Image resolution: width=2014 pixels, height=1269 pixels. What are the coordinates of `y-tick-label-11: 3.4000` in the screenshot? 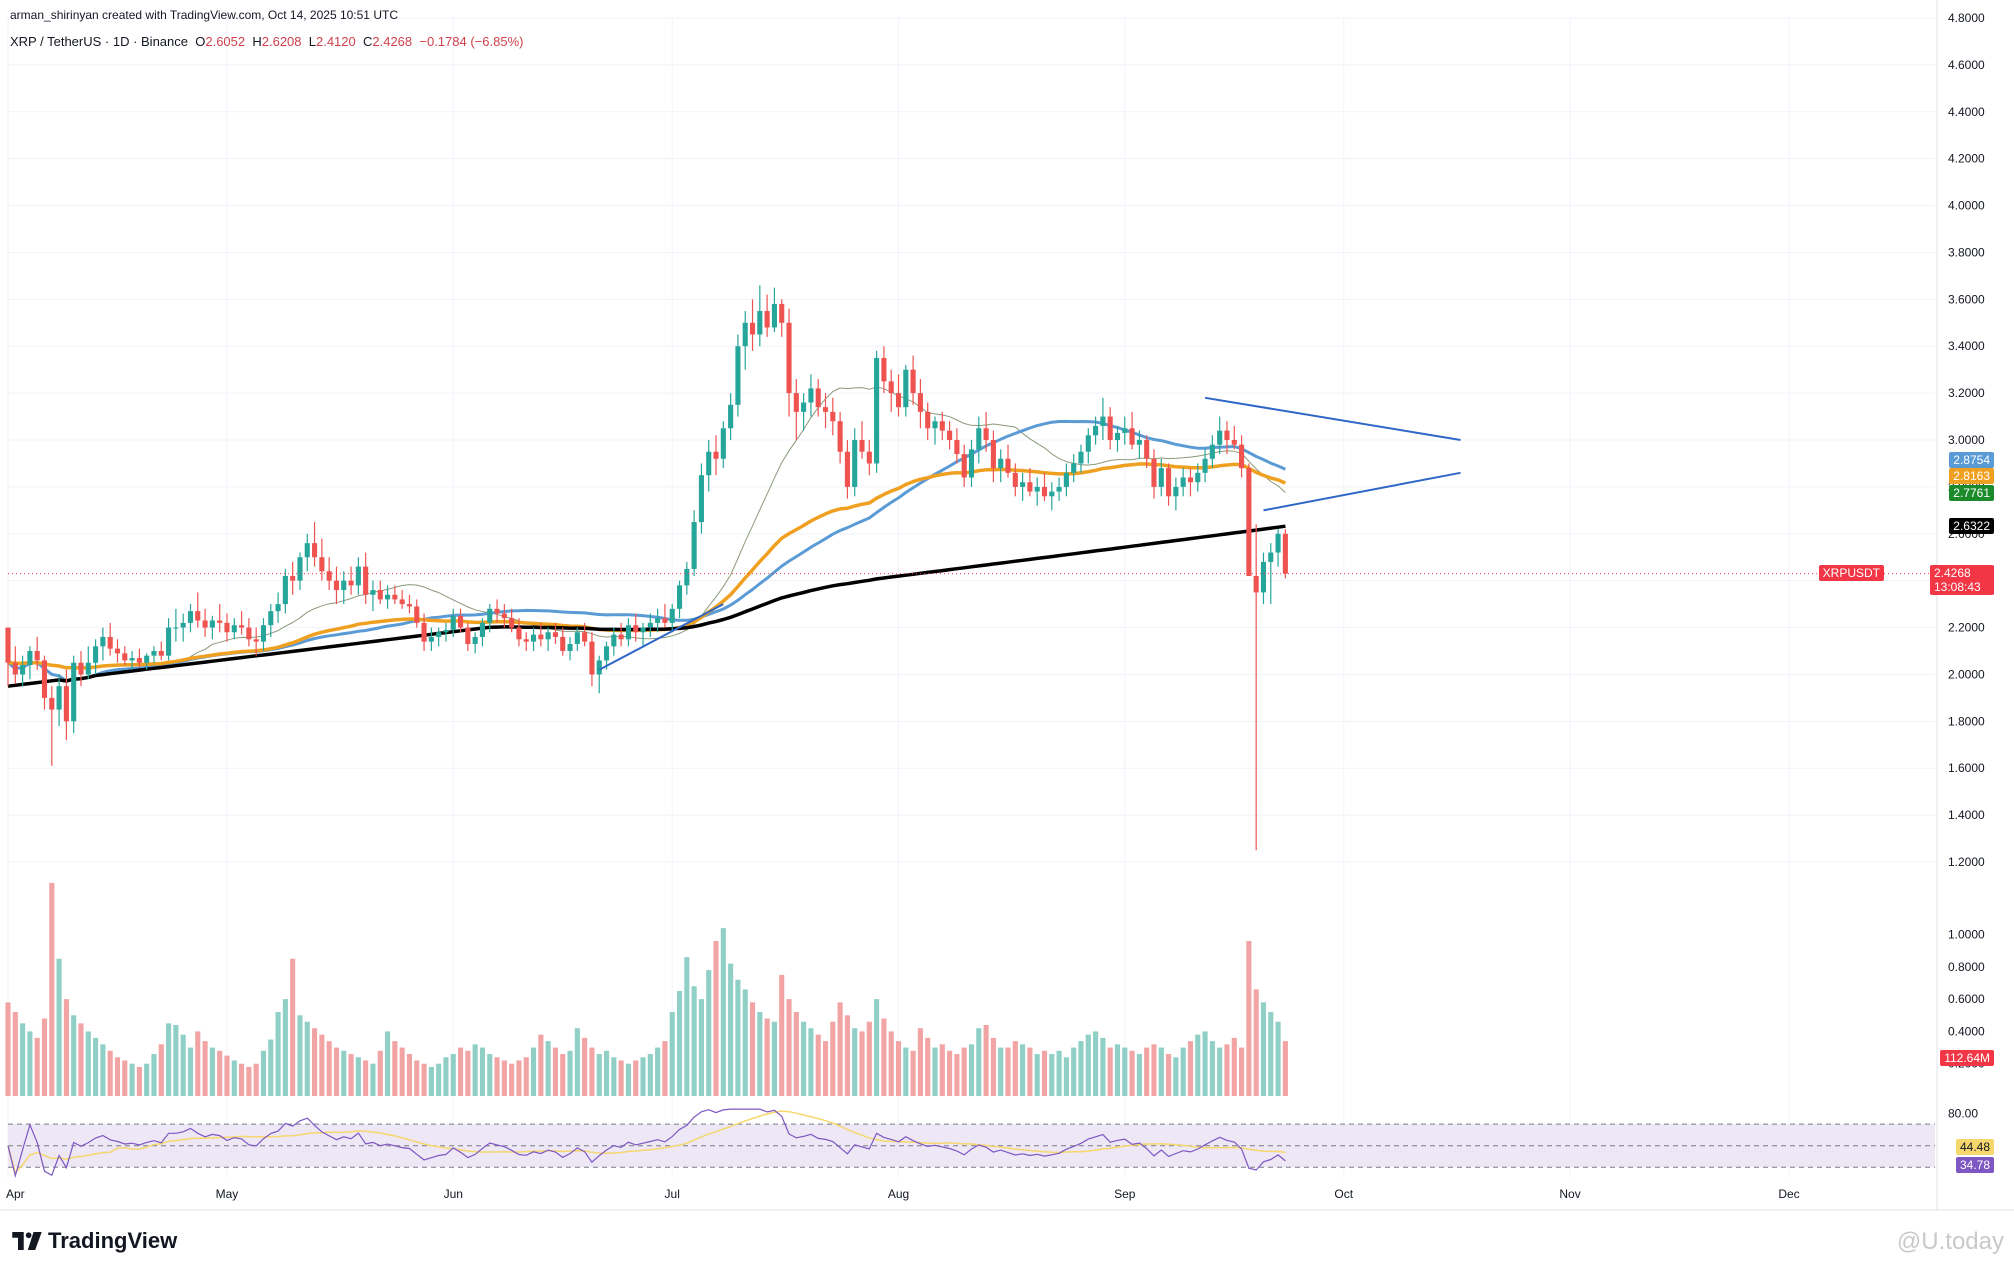 It's located at (1966, 346).